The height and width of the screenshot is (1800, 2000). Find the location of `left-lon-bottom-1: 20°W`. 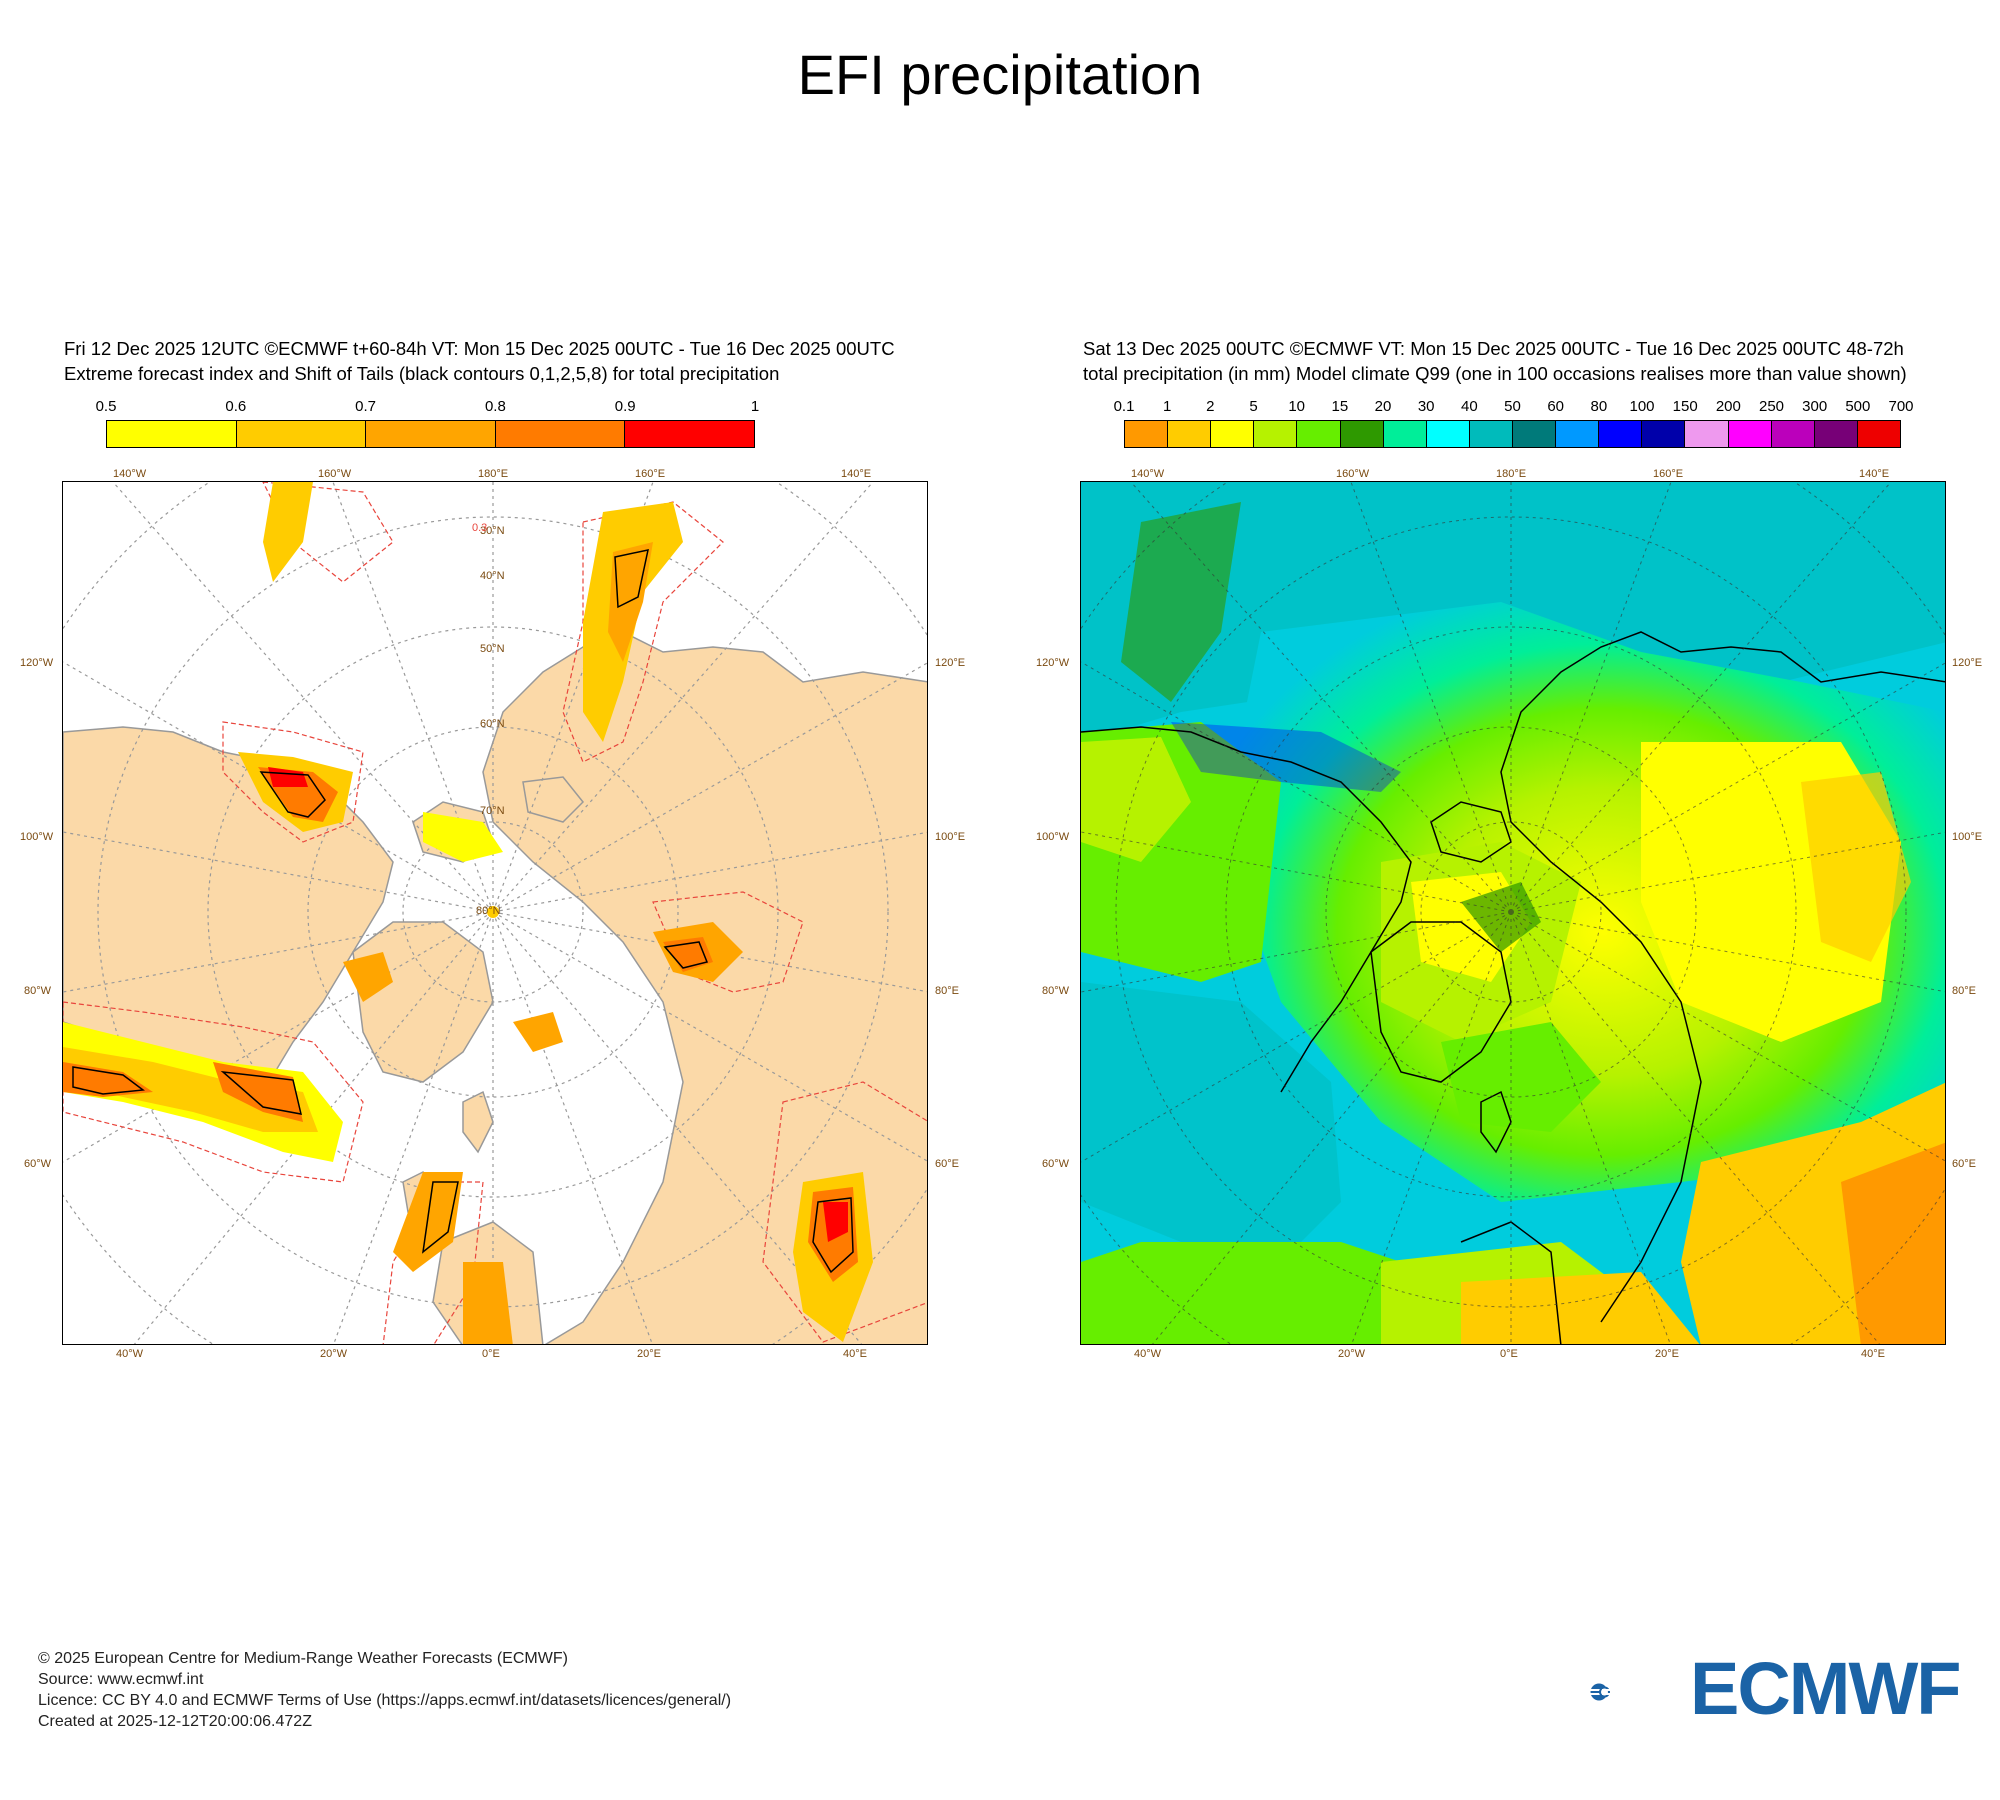

left-lon-bottom-1: 20°W is located at coordinates (334, 1354).